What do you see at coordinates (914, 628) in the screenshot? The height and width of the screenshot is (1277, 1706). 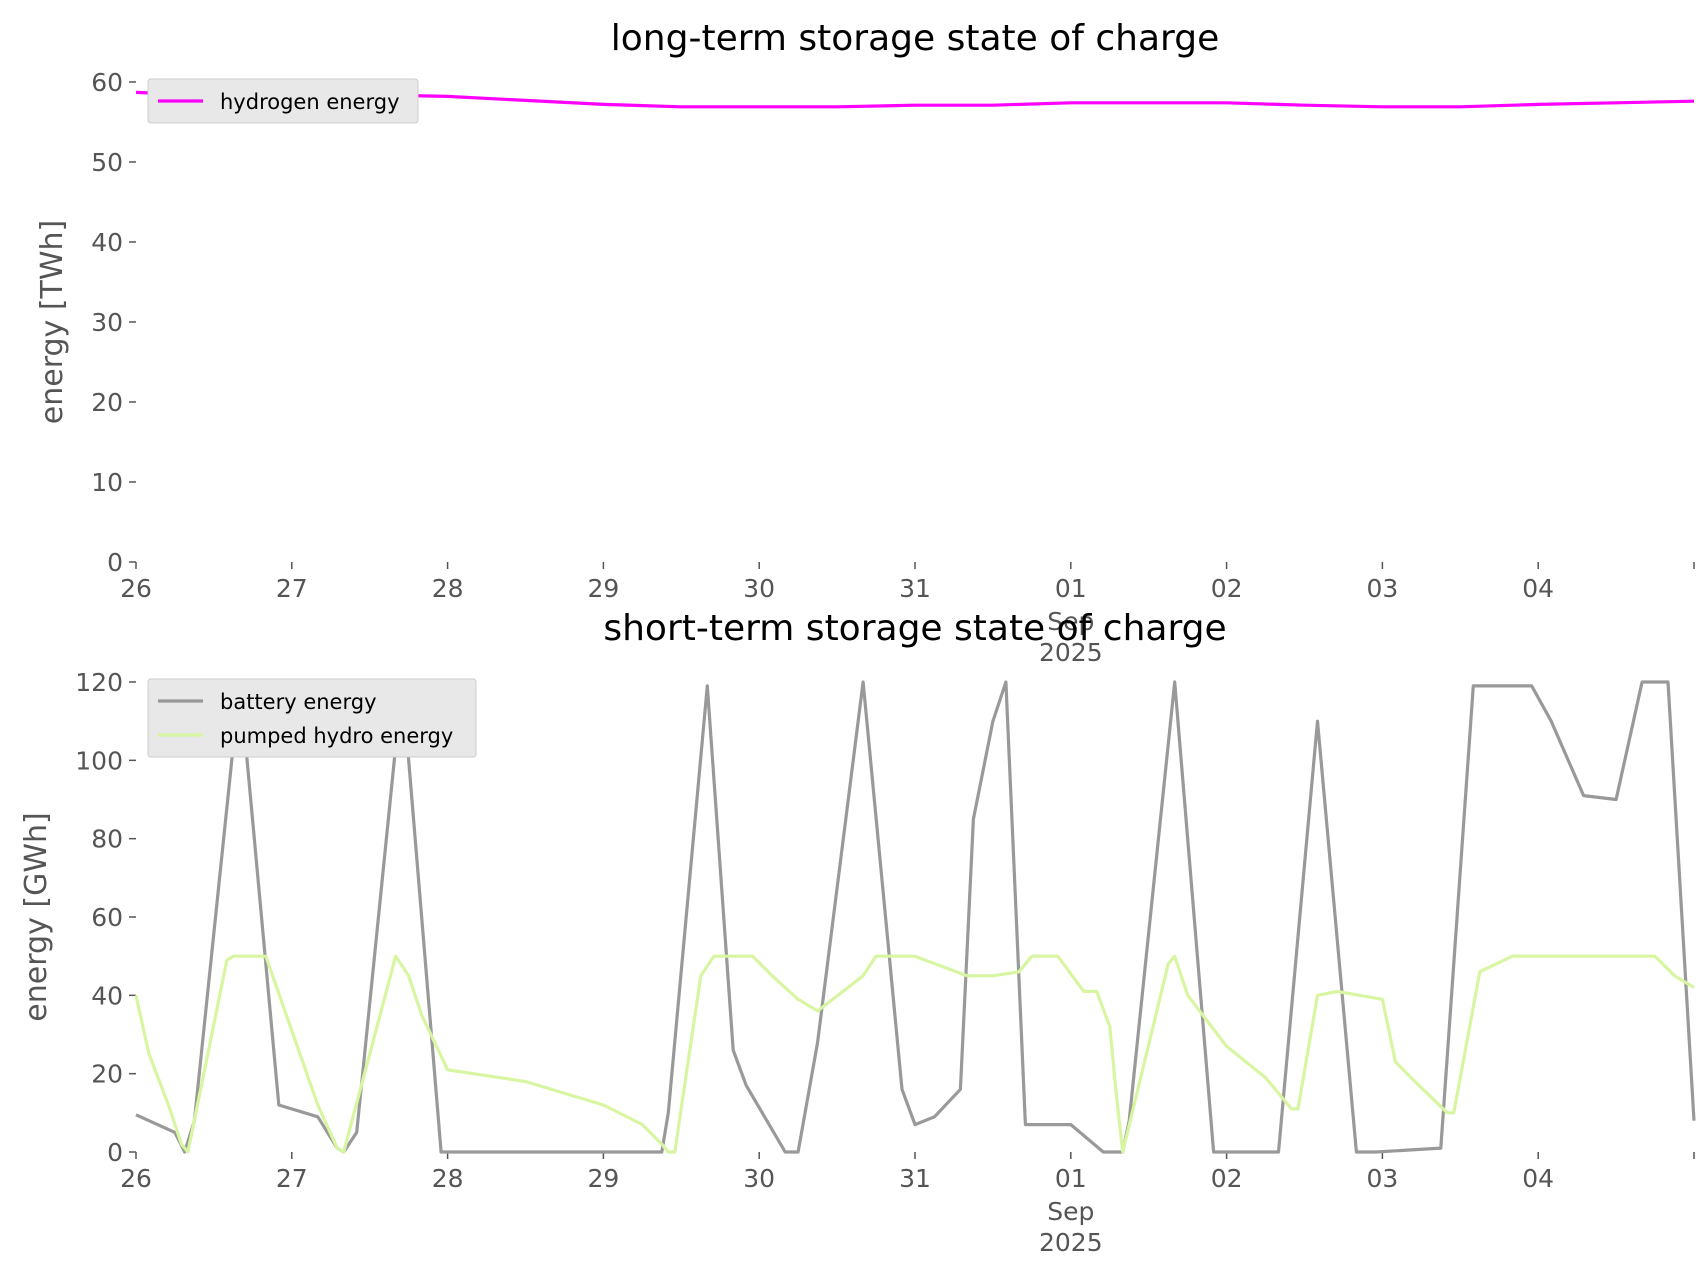 I see `chart-title: short-term storage state of charge` at bounding box center [914, 628].